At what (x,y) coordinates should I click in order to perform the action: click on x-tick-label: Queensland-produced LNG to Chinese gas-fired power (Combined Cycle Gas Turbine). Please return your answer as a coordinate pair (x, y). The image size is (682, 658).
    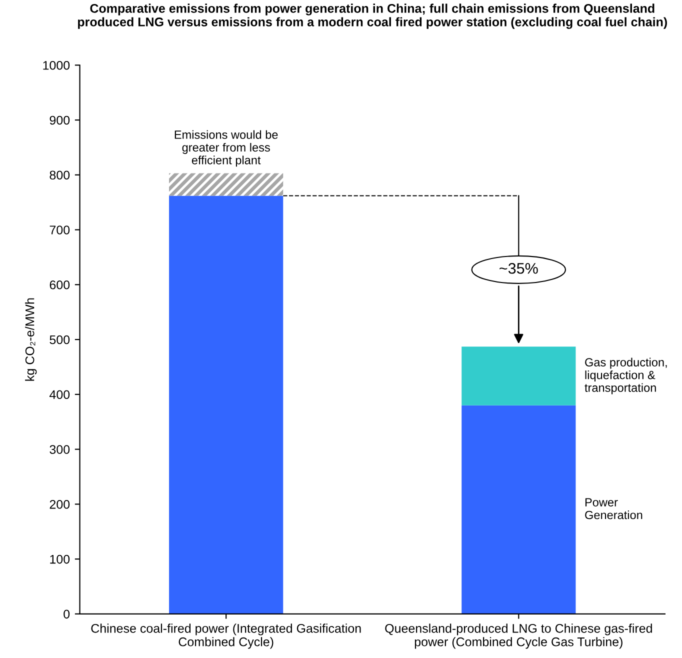
    Looking at the image, I should click on (518, 636).